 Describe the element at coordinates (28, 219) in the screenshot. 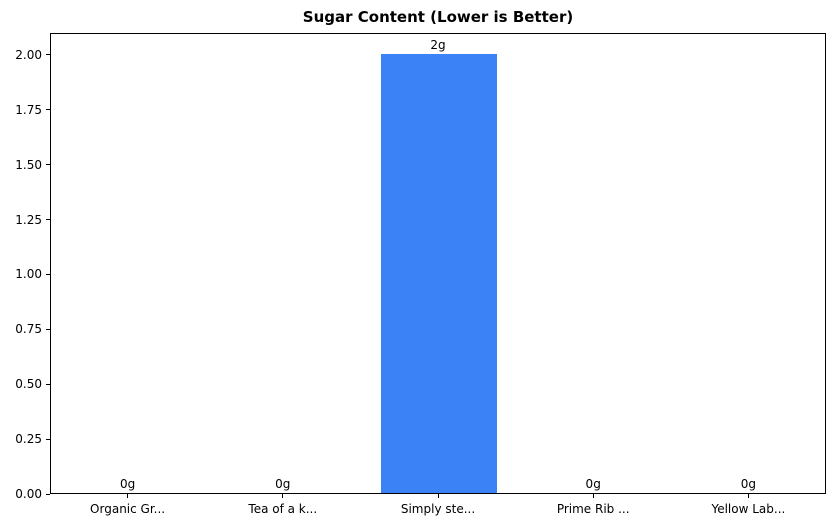

I see `y-tick-label: 1.25` at that location.